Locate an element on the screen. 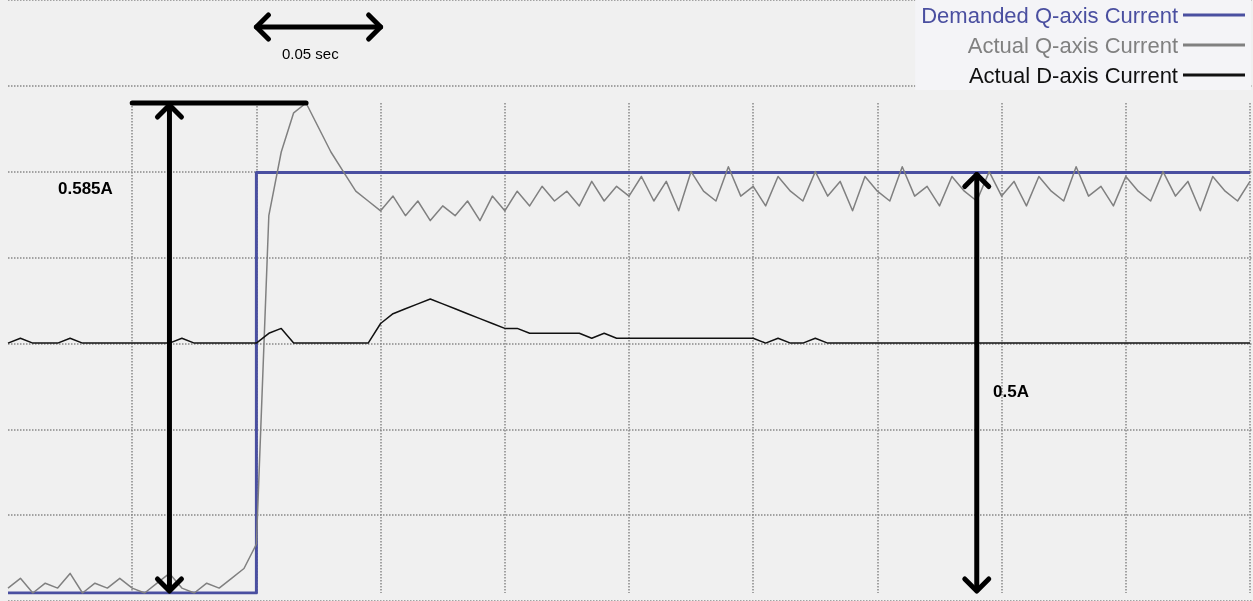  legend-label: Actual Q-axis Current is located at coordinates (1072, 45).